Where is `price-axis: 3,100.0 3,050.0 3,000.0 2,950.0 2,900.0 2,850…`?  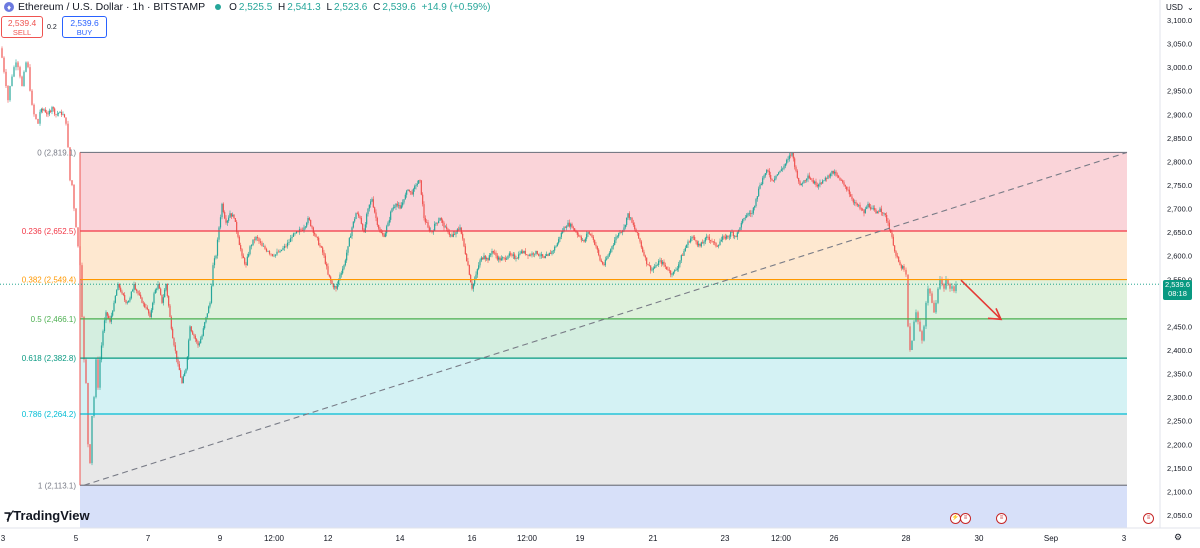
price-axis: 3,100.0 3,050.0 3,000.0 2,950.0 2,900.0 2,850… is located at coordinates (1179, 274).